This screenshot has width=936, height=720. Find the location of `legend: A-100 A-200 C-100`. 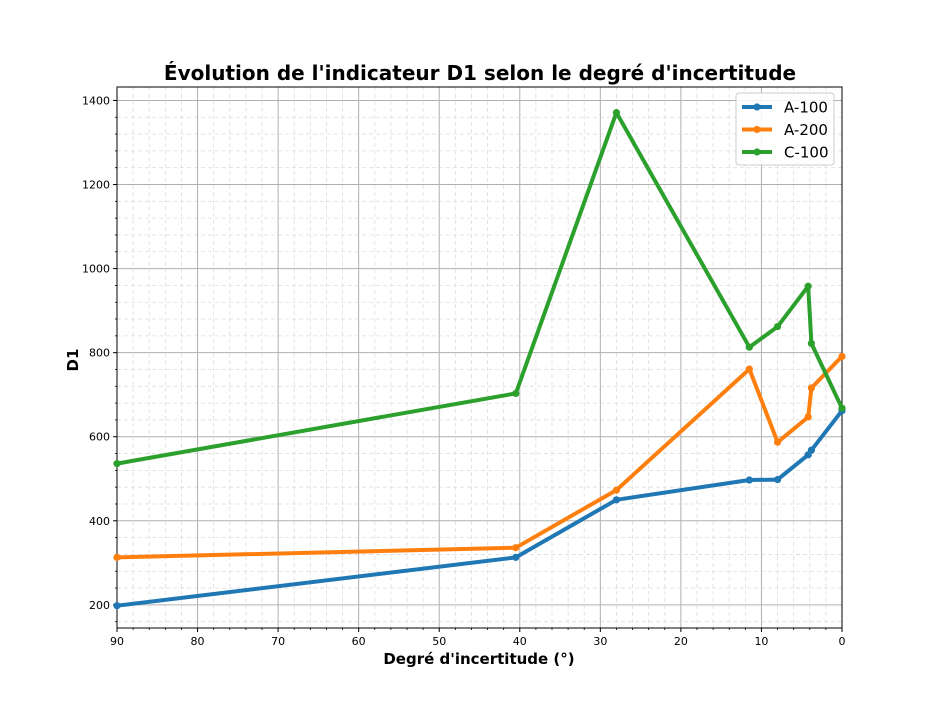

legend: A-100 A-200 C-100 is located at coordinates (785, 129).